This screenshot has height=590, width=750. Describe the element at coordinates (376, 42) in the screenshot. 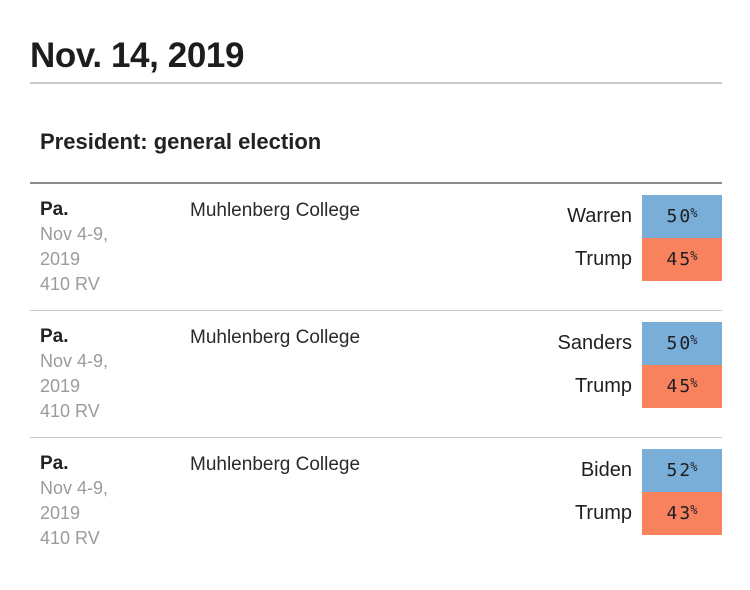

I see `date-title: Nov. 14, 2019` at that location.